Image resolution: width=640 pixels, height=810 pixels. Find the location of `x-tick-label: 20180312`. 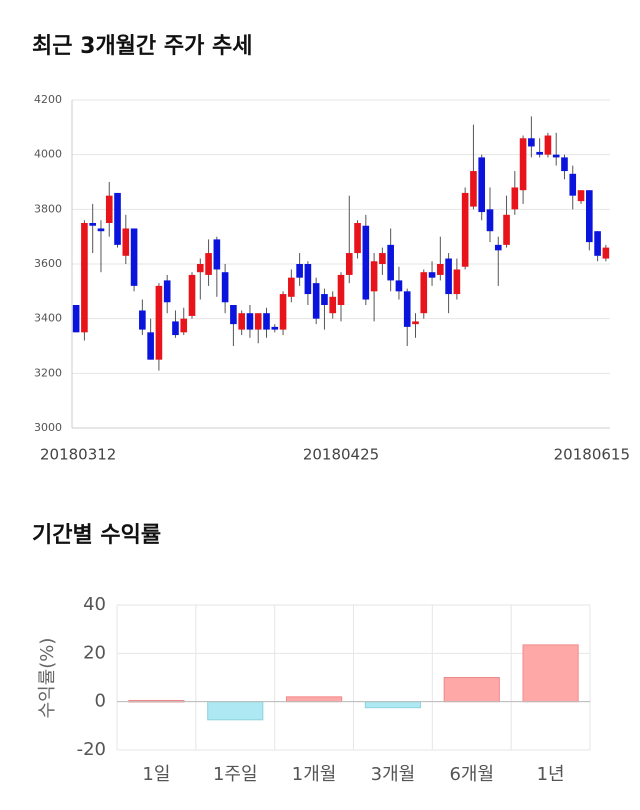

x-tick-label: 20180312 is located at coordinates (78, 455).